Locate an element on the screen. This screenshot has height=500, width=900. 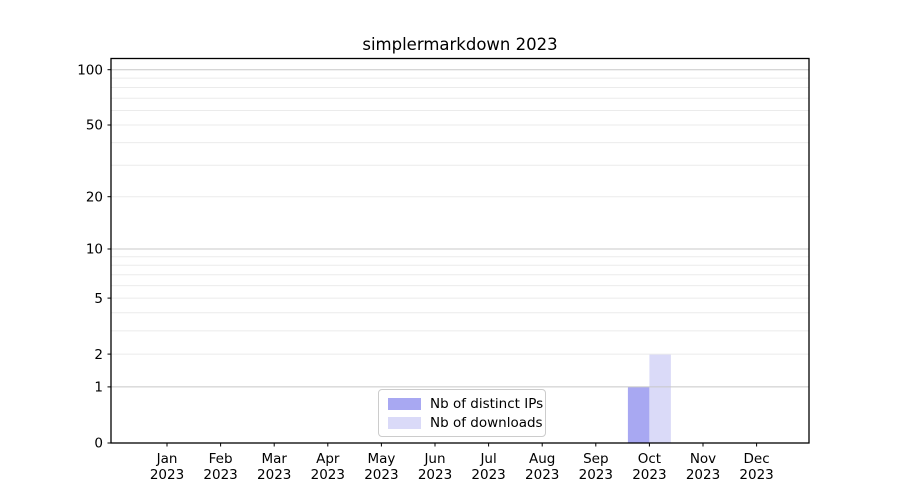
x-tick-label: Dec 2023 is located at coordinates (756, 467).